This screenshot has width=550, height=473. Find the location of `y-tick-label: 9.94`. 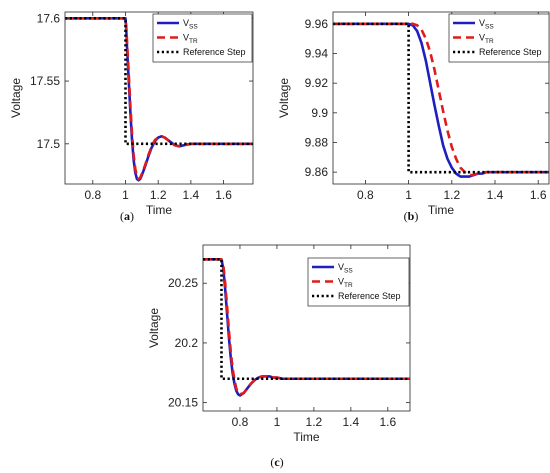

y-tick-label: 9.94 is located at coordinates (317, 54).